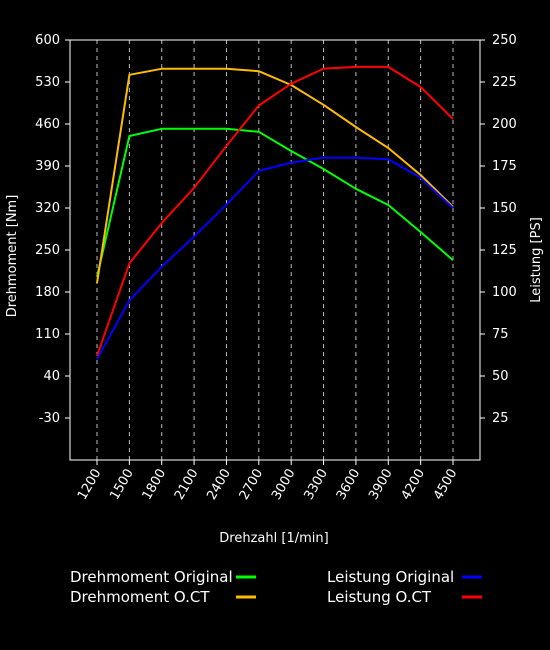 This screenshot has height=650, width=550. I want to click on left-tick-label: -30, so click(49, 418).